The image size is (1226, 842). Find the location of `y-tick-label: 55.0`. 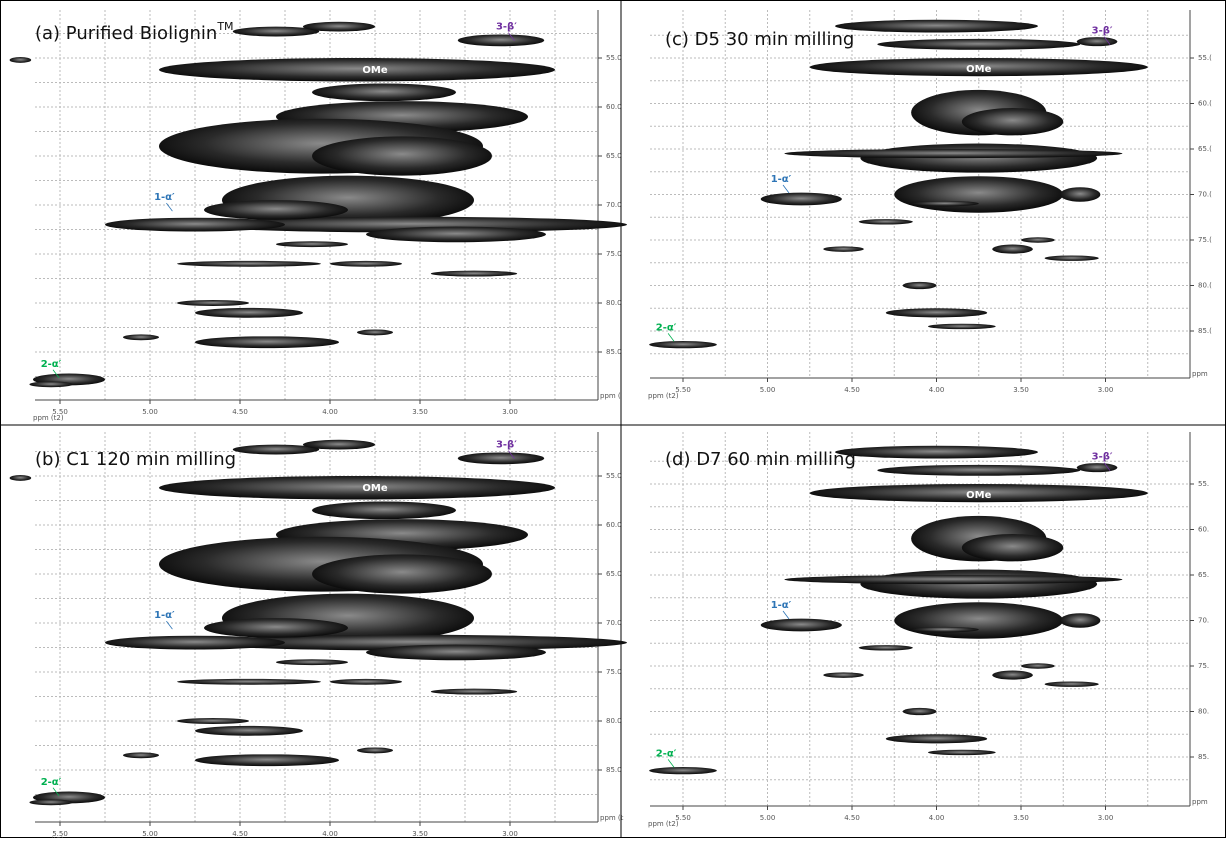

y-tick-label: 55.0 is located at coordinates (614, 476).